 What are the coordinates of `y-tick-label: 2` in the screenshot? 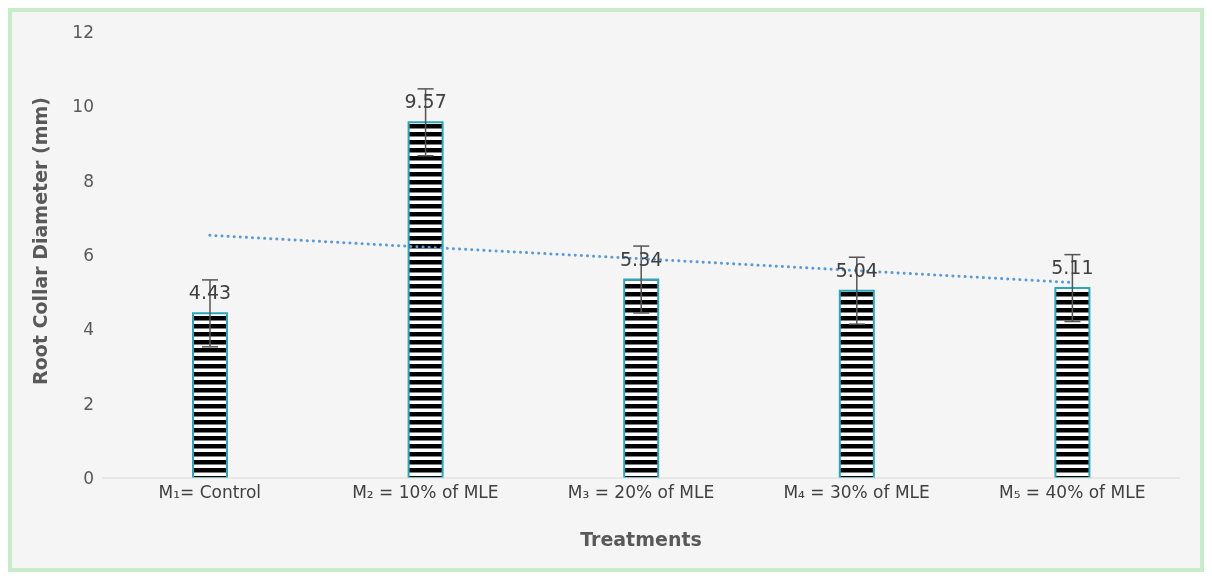 It's located at (88, 403).